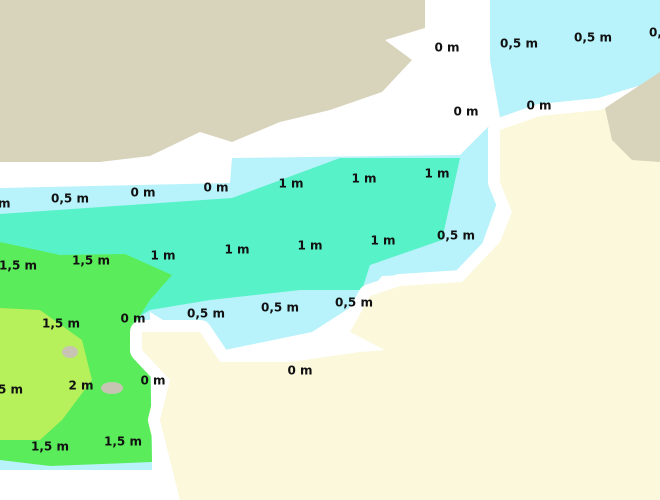  What do you see at coordinates (632, 117) in the screenshot?
I see `land-belgium` at bounding box center [632, 117].